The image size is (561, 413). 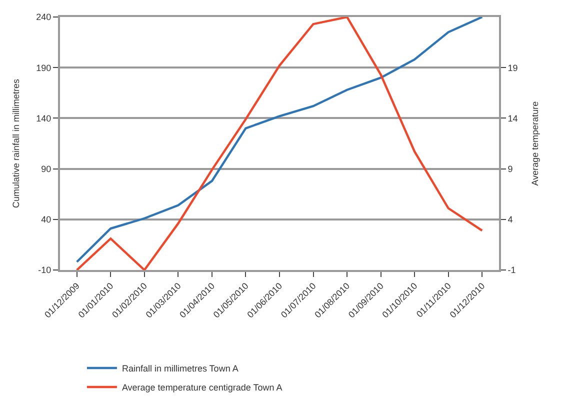 I want to click on y-tick-label: 140, so click(x=44, y=118).